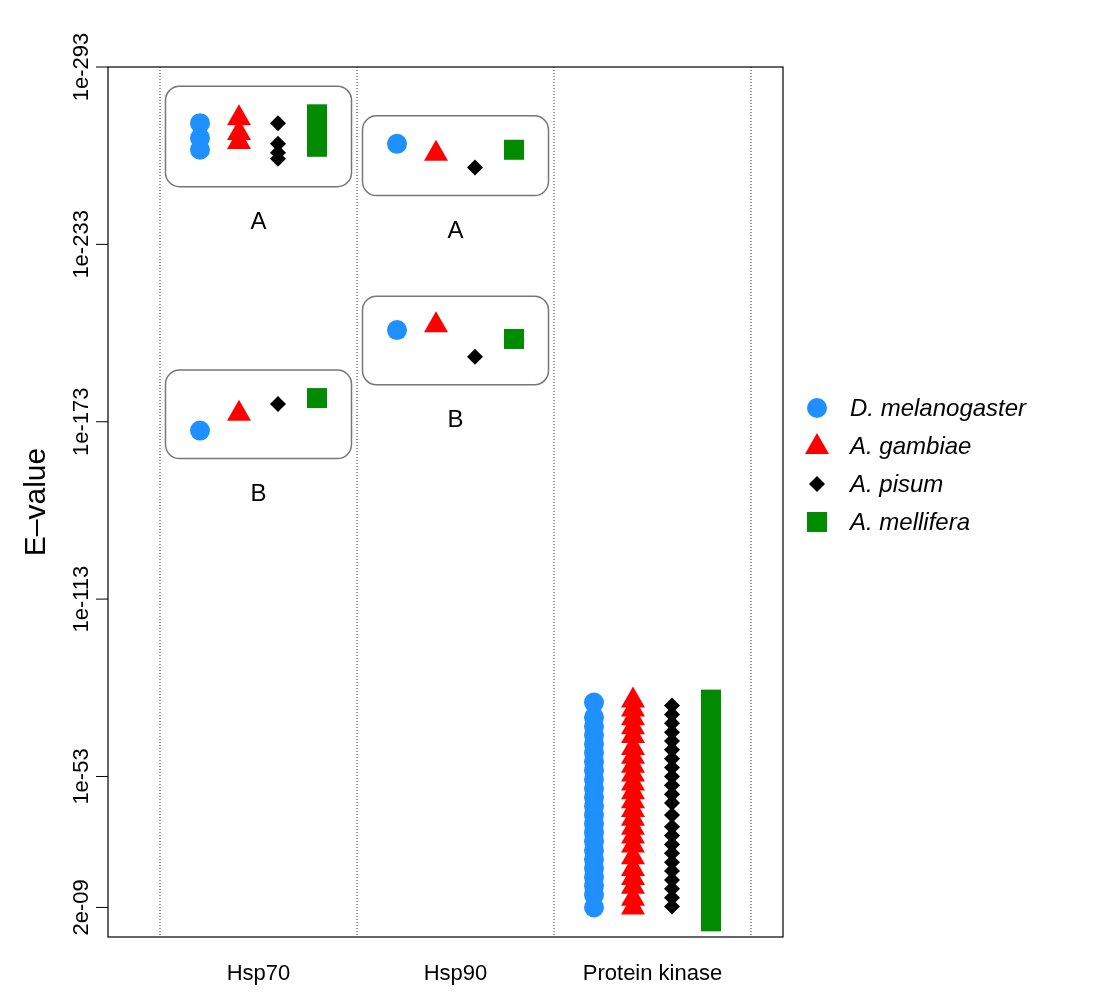 Image resolution: width=1104 pixels, height=996 pixels. What do you see at coordinates (896, 483) in the screenshot?
I see `legend-label: A. pisum` at bounding box center [896, 483].